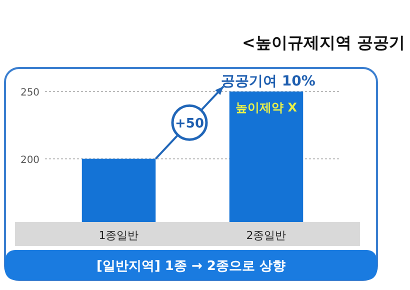  Describe the element at coordinates (268, 82) in the screenshot. I see `annotation: 공공기여 10%` at that location.